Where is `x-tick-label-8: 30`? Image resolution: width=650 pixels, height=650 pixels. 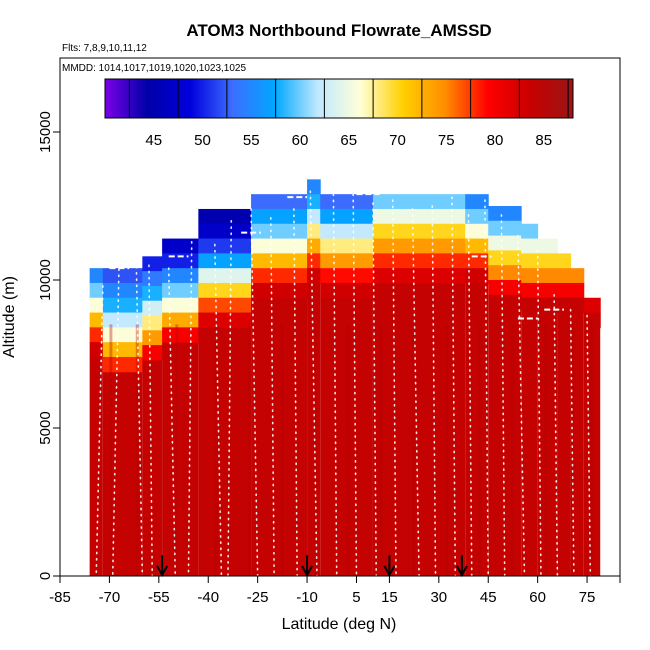 x-tick-label-8: 30 is located at coordinates (438, 597).